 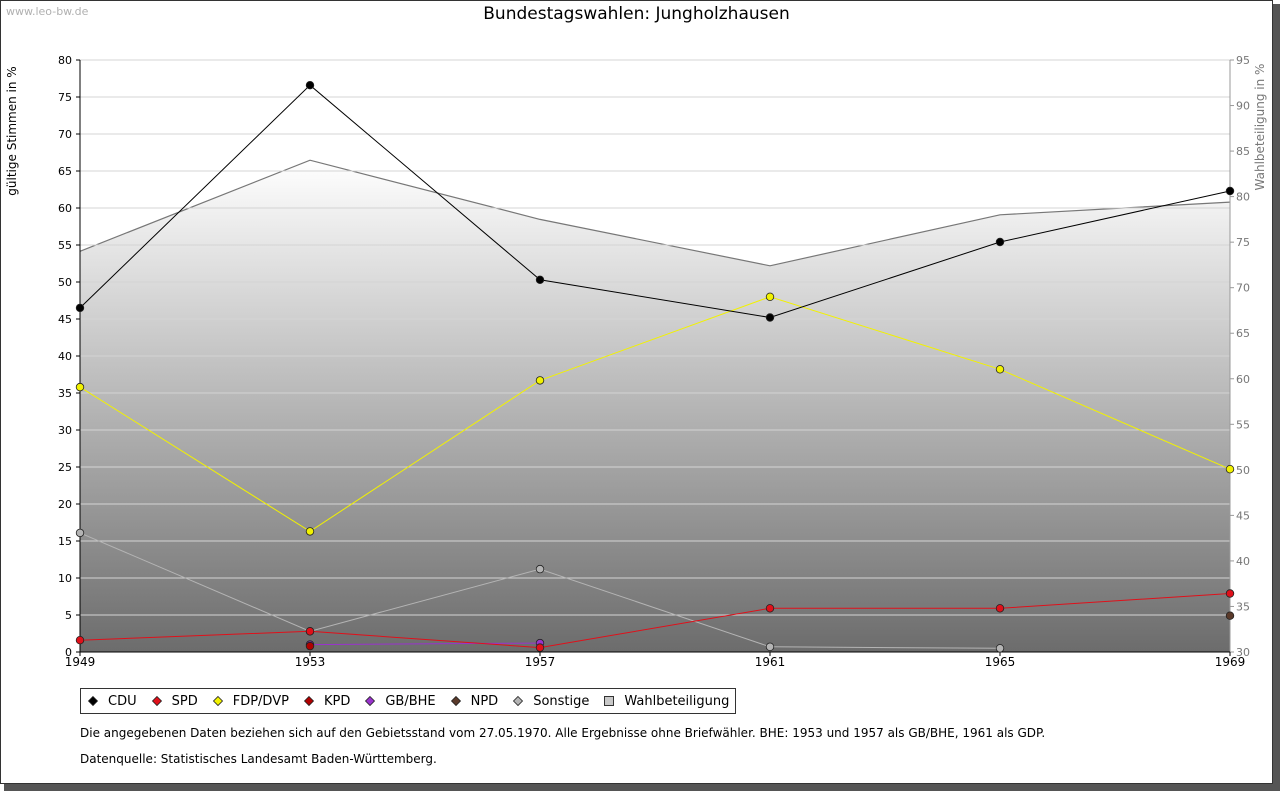 I want to click on left-tick-label: 80, so click(x=65, y=60).